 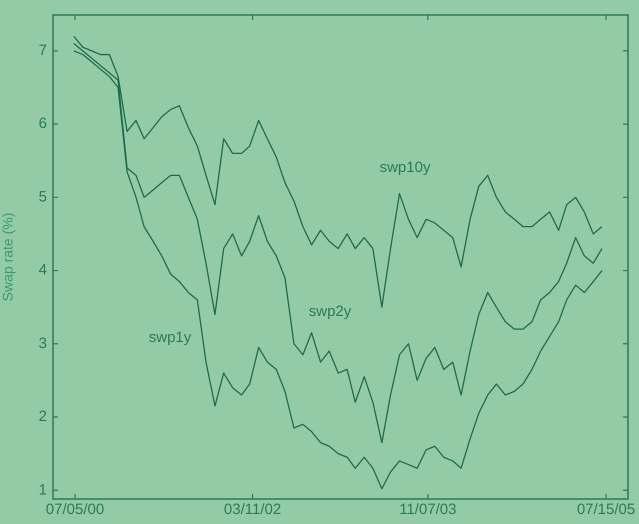 I want to click on y-tick-label: 7, so click(x=42, y=51).